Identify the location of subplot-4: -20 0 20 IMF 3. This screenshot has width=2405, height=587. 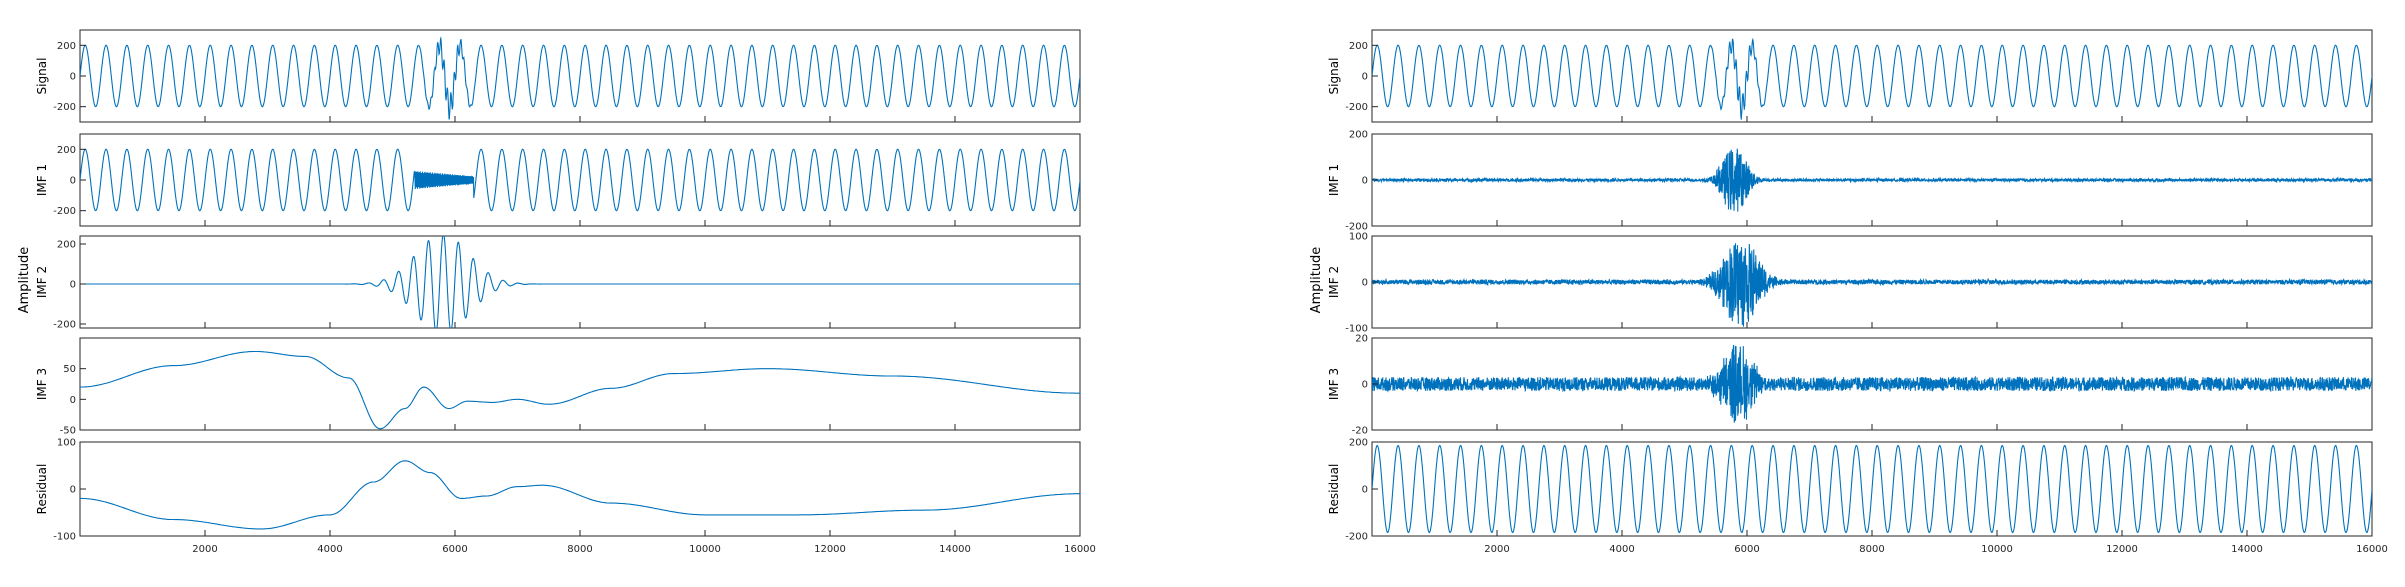
(1850, 385).